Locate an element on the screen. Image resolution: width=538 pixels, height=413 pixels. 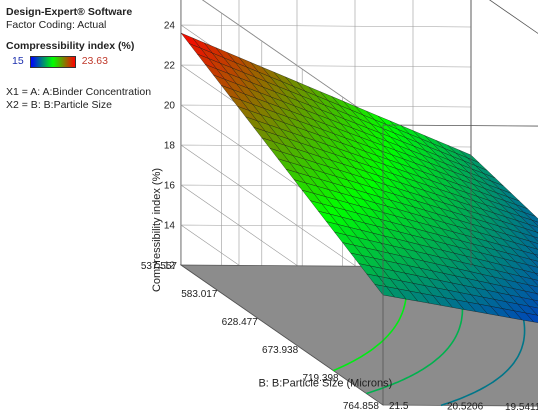
y-axis-title: B: B:Particle Size (Microns) is located at coordinates (325, 384).